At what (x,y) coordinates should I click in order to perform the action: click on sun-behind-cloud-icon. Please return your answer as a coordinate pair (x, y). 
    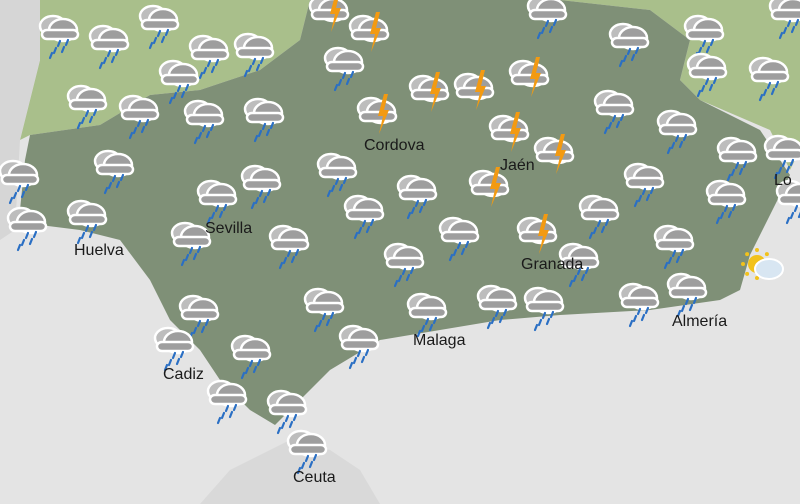
    Looking at the image, I should click on (762, 264).